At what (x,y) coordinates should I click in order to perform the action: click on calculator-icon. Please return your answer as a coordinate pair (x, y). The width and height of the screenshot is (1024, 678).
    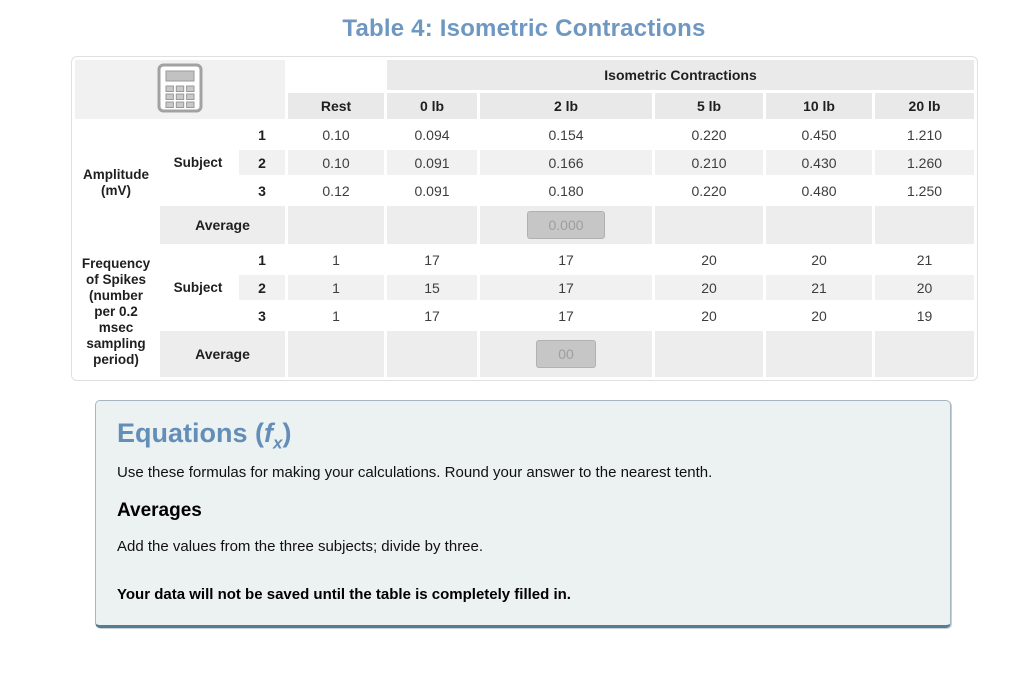
    Looking at the image, I should click on (180, 88).